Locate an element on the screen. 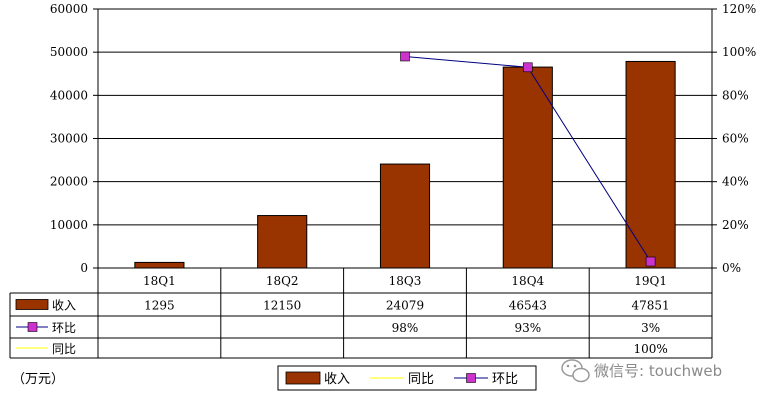 Image resolution: width=772 pixels, height=404 pixels. wechat-icon is located at coordinates (575, 371).